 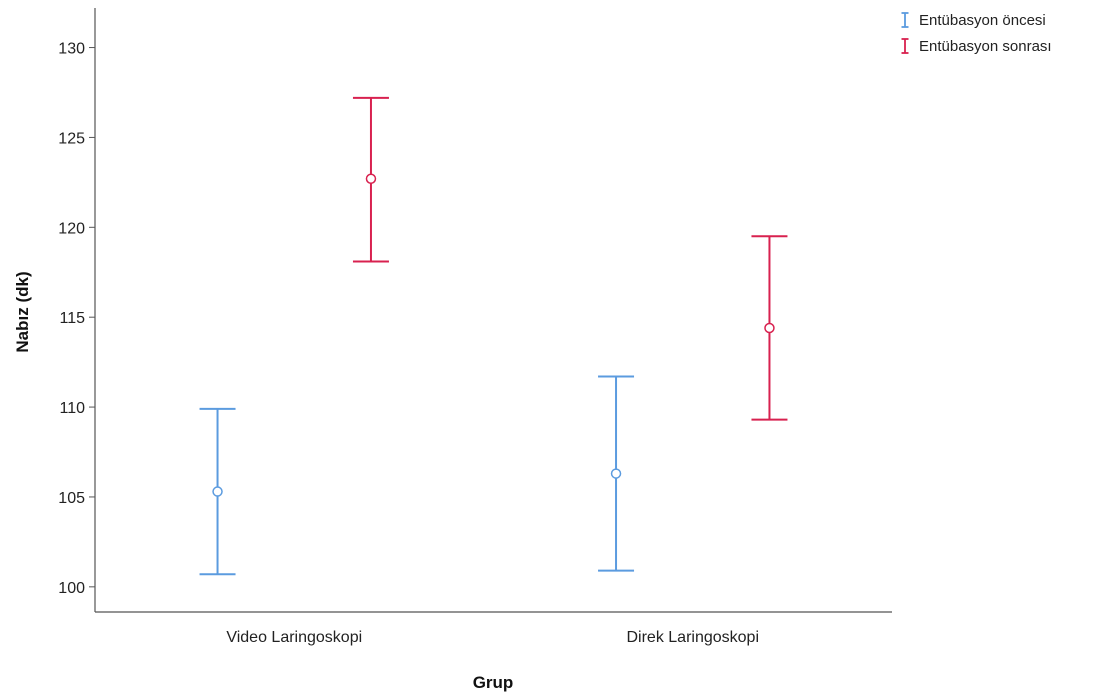 I want to click on legend-label: Entübasyon öncesi, so click(x=982, y=20).